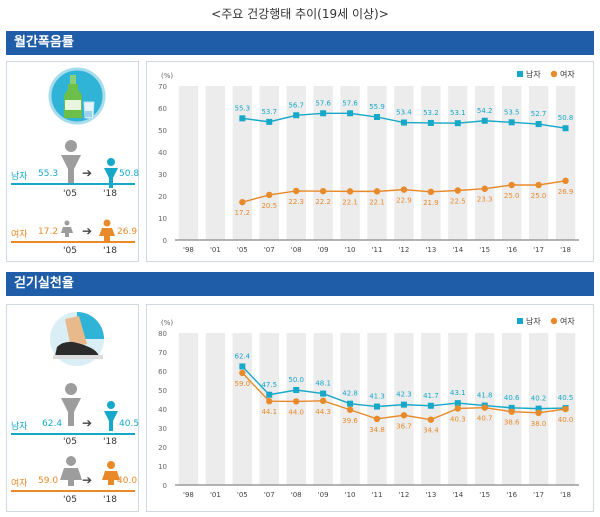 The width and height of the screenshot is (600, 517). What do you see at coordinates (430, 250) in the screenshot?
I see `x-tick-label: '13` at bounding box center [430, 250].